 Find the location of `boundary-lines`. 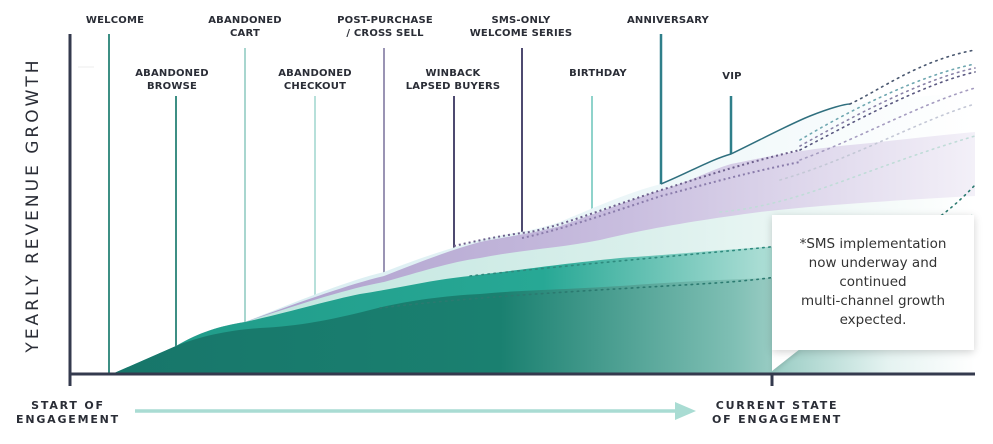

boundary-lines is located at coordinates (652, 175).